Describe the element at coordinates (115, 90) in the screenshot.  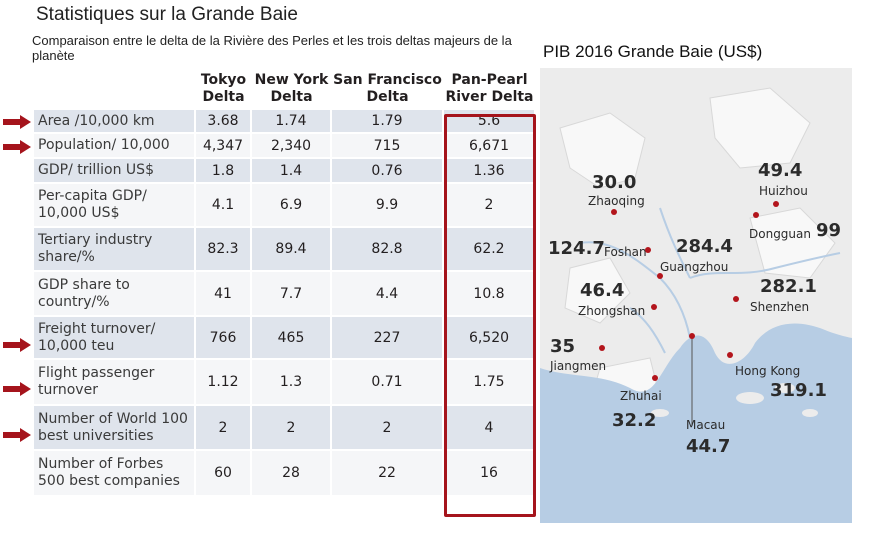
I see `table-header-label` at that location.